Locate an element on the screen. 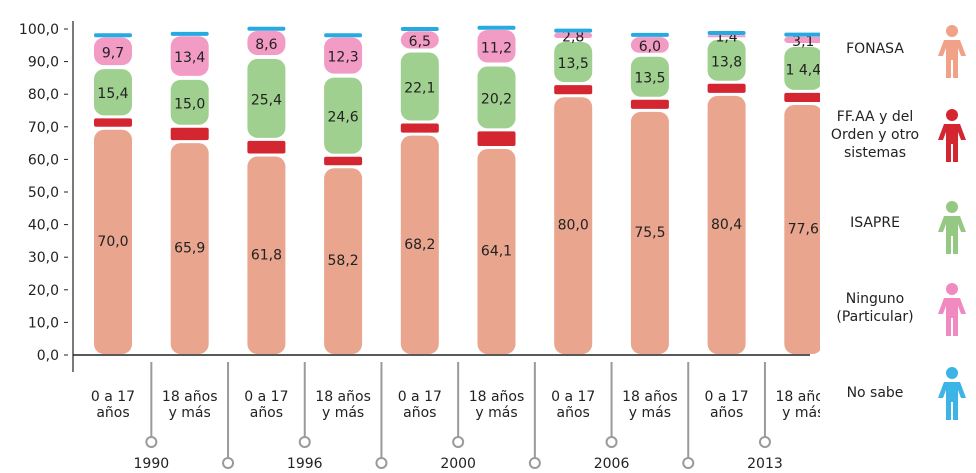 This screenshot has width=976, height=473. data-label: 80,4 is located at coordinates (726, 225).